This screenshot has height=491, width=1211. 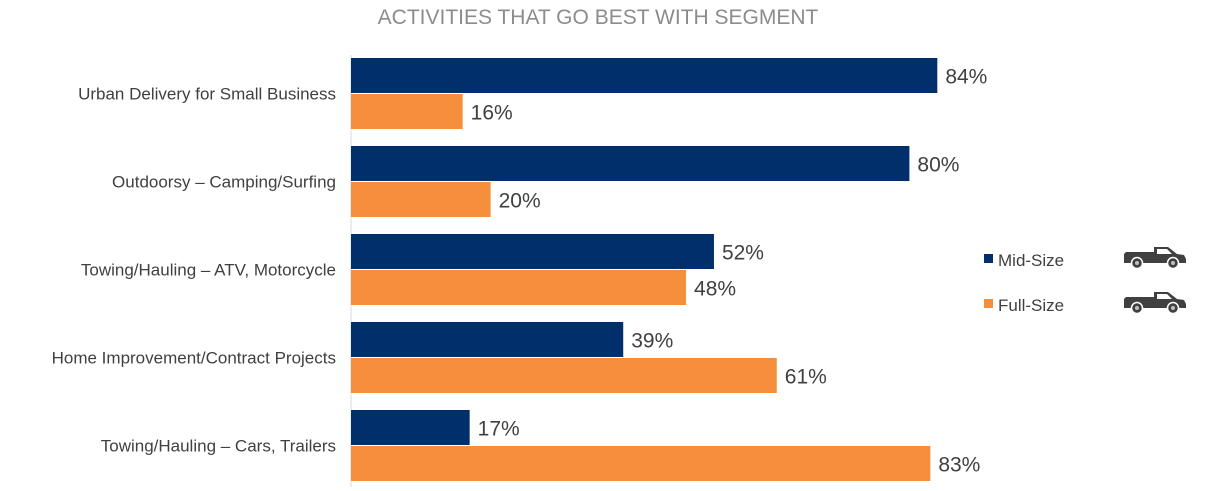 What do you see at coordinates (959, 465) in the screenshot?
I see `data-label: 83%` at bounding box center [959, 465].